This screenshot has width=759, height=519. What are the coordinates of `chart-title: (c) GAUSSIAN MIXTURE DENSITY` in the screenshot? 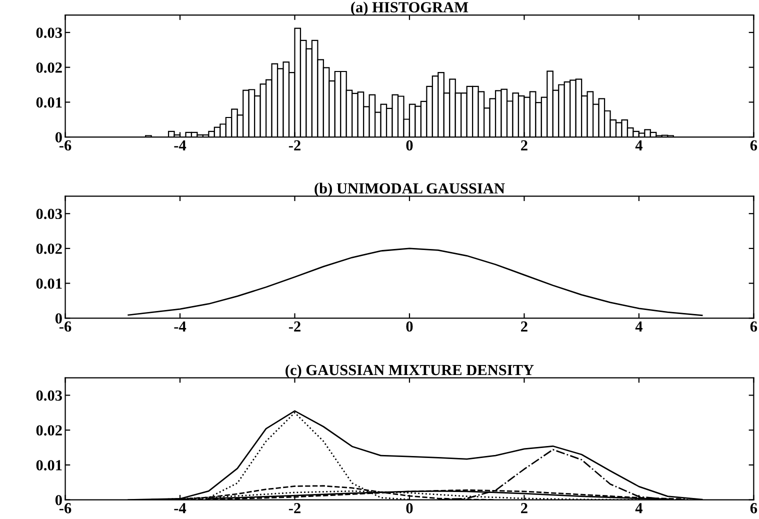 It's located at (410, 371).